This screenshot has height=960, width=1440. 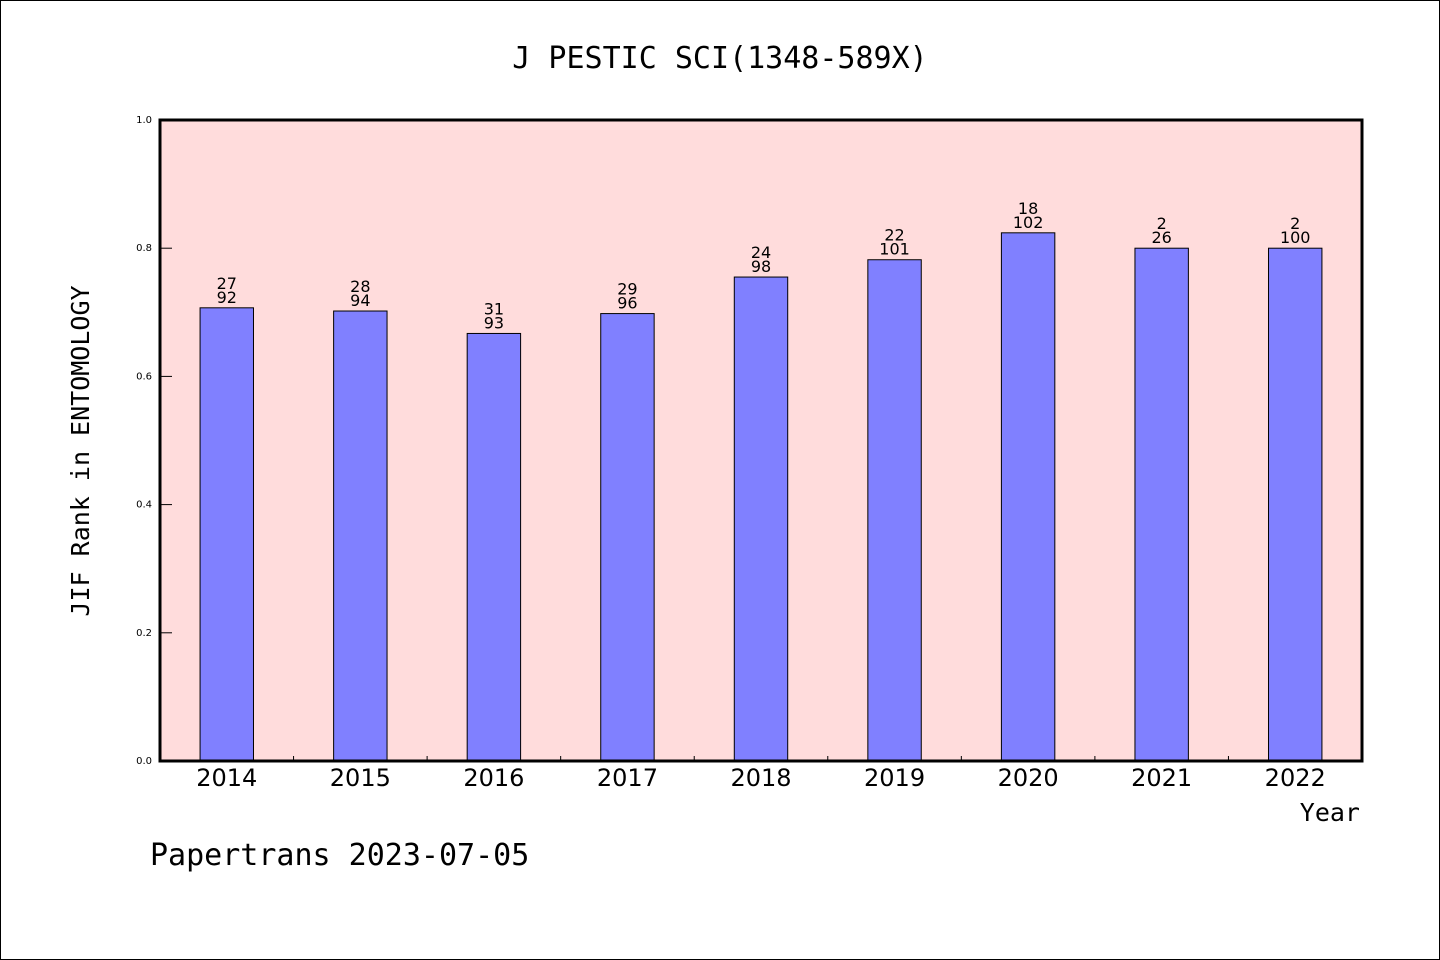 What do you see at coordinates (493, 778) in the screenshot?
I see `x-tick-label: 2016` at bounding box center [493, 778].